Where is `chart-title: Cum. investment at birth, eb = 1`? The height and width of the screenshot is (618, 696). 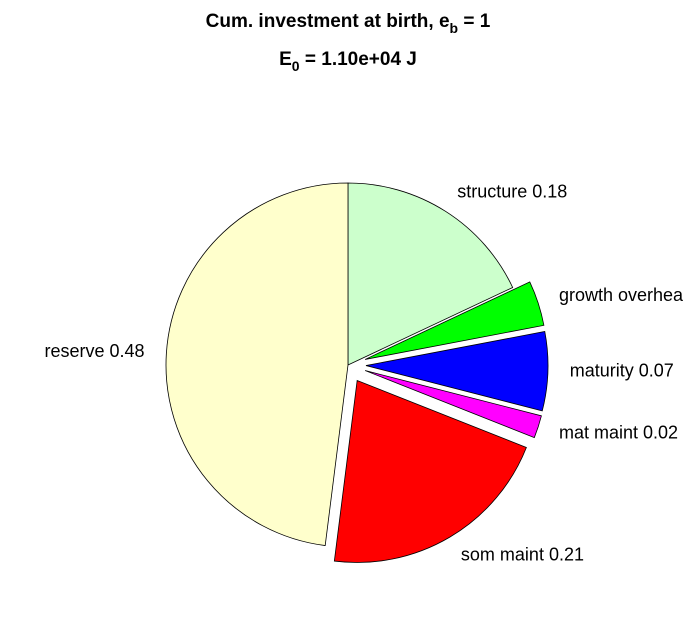
chart-title: Cum. investment at birth, eb = 1 is located at coordinates (348, 23).